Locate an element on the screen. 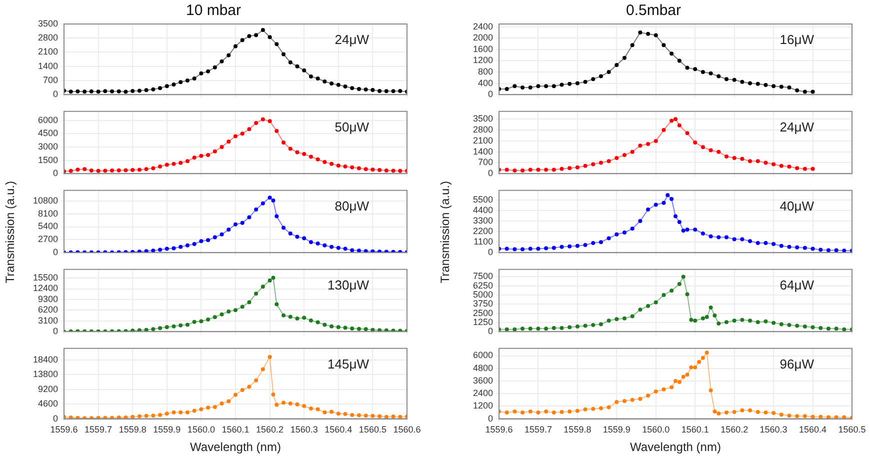 The width and height of the screenshot is (870, 464). y-tick-label: 3000 is located at coordinates (48, 146).